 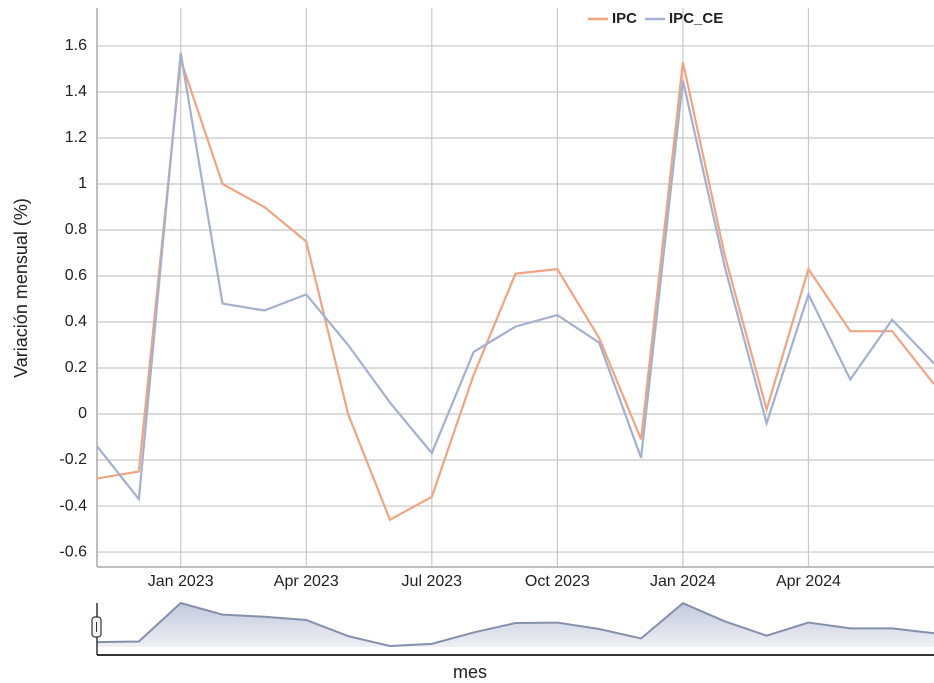 What do you see at coordinates (76, 275) in the screenshot?
I see `y-tick-label: 0.6` at bounding box center [76, 275].